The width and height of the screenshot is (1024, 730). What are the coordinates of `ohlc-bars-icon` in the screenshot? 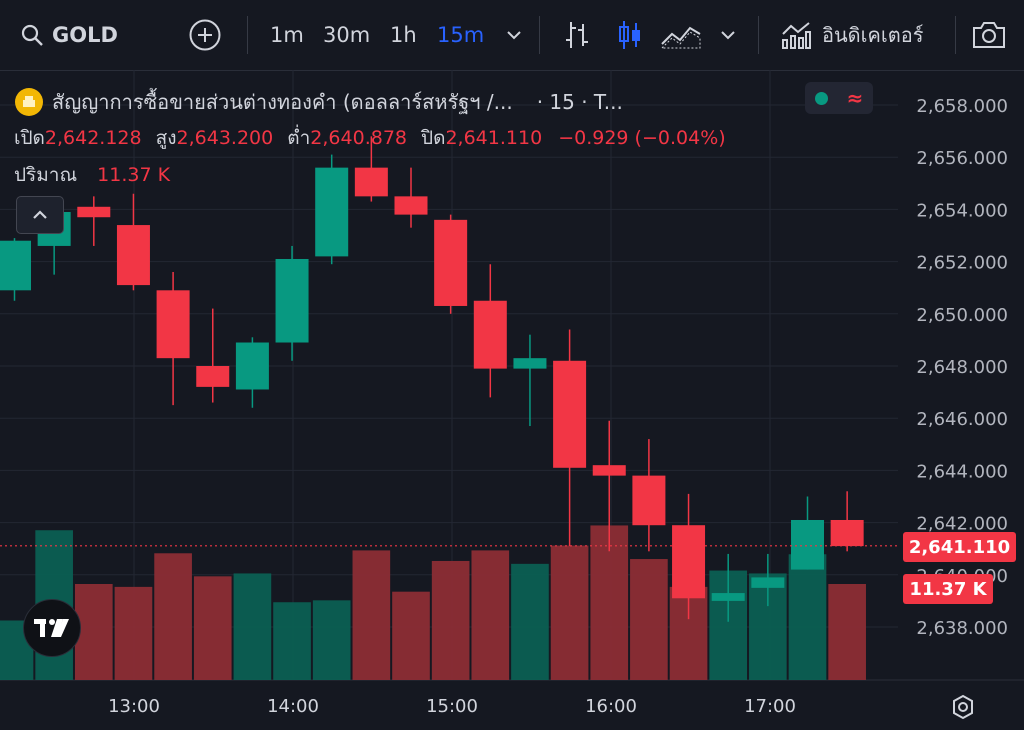 It's located at (577, 35).